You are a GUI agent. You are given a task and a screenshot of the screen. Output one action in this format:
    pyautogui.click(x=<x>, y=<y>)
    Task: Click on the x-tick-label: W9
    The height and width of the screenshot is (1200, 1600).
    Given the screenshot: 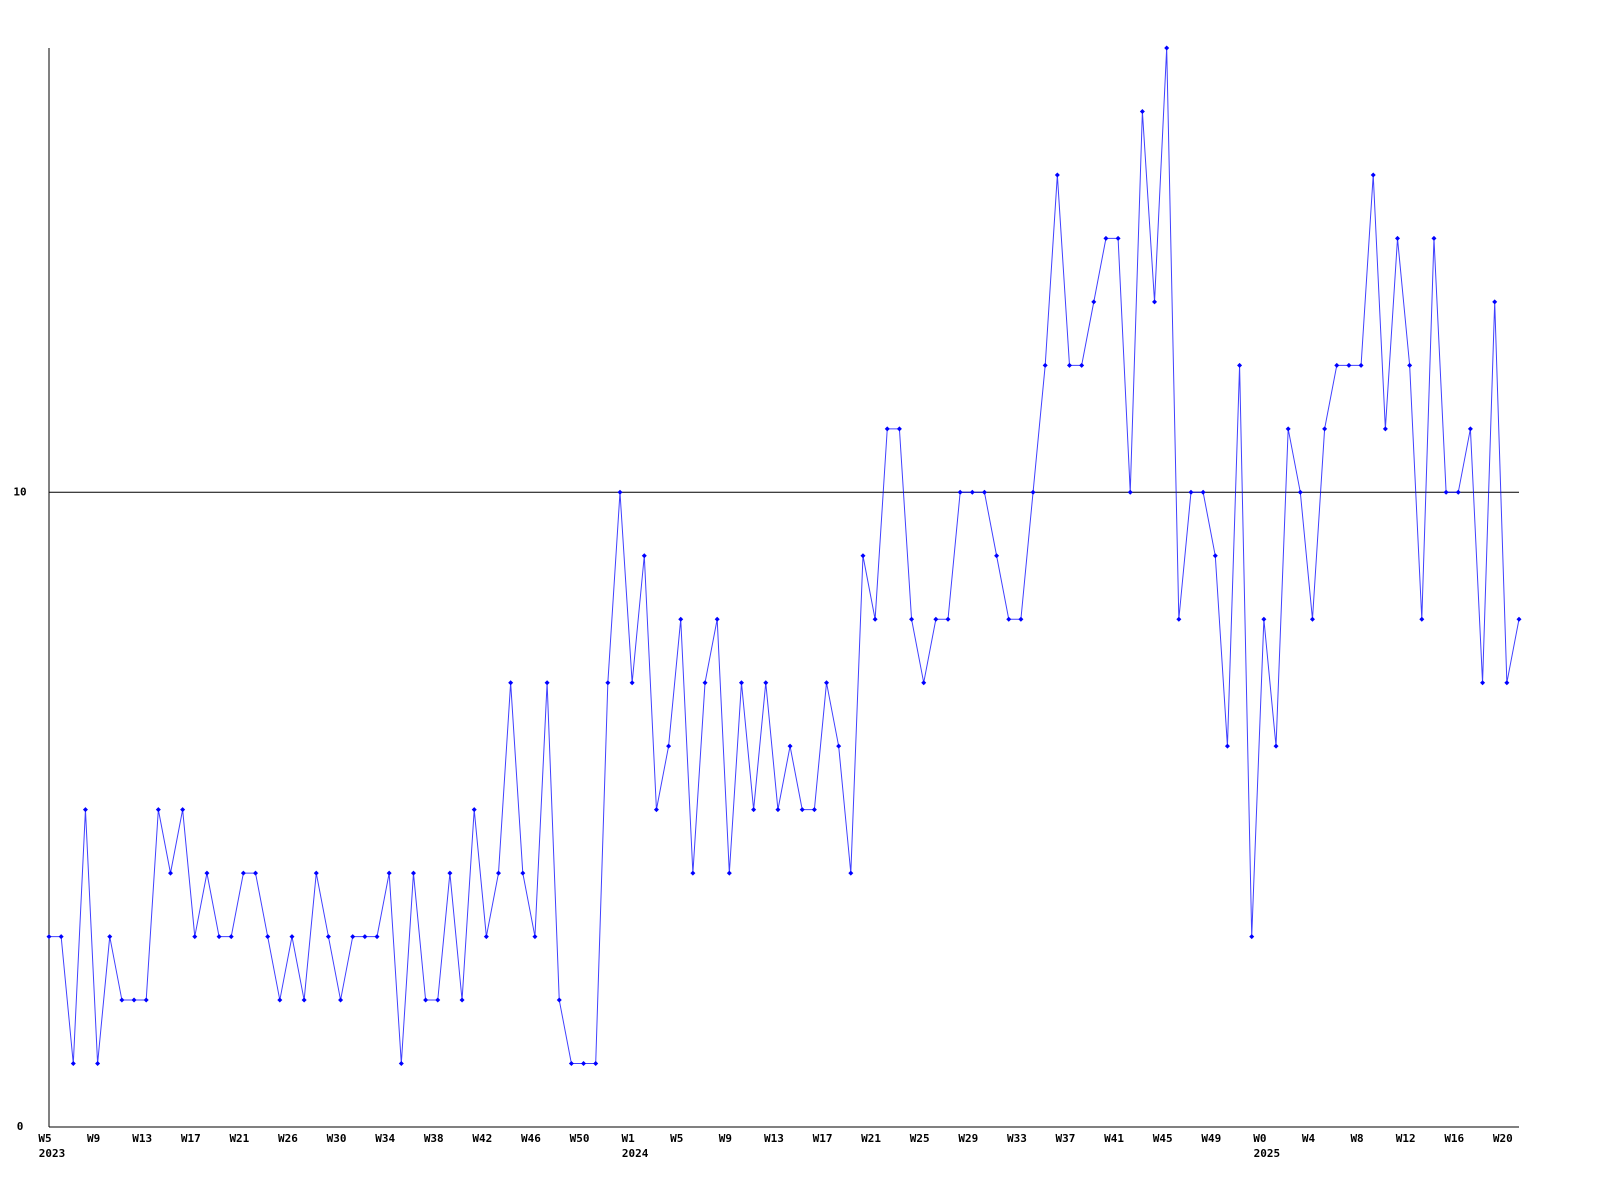 What is the action you would take?
    pyautogui.click(x=725, y=1138)
    